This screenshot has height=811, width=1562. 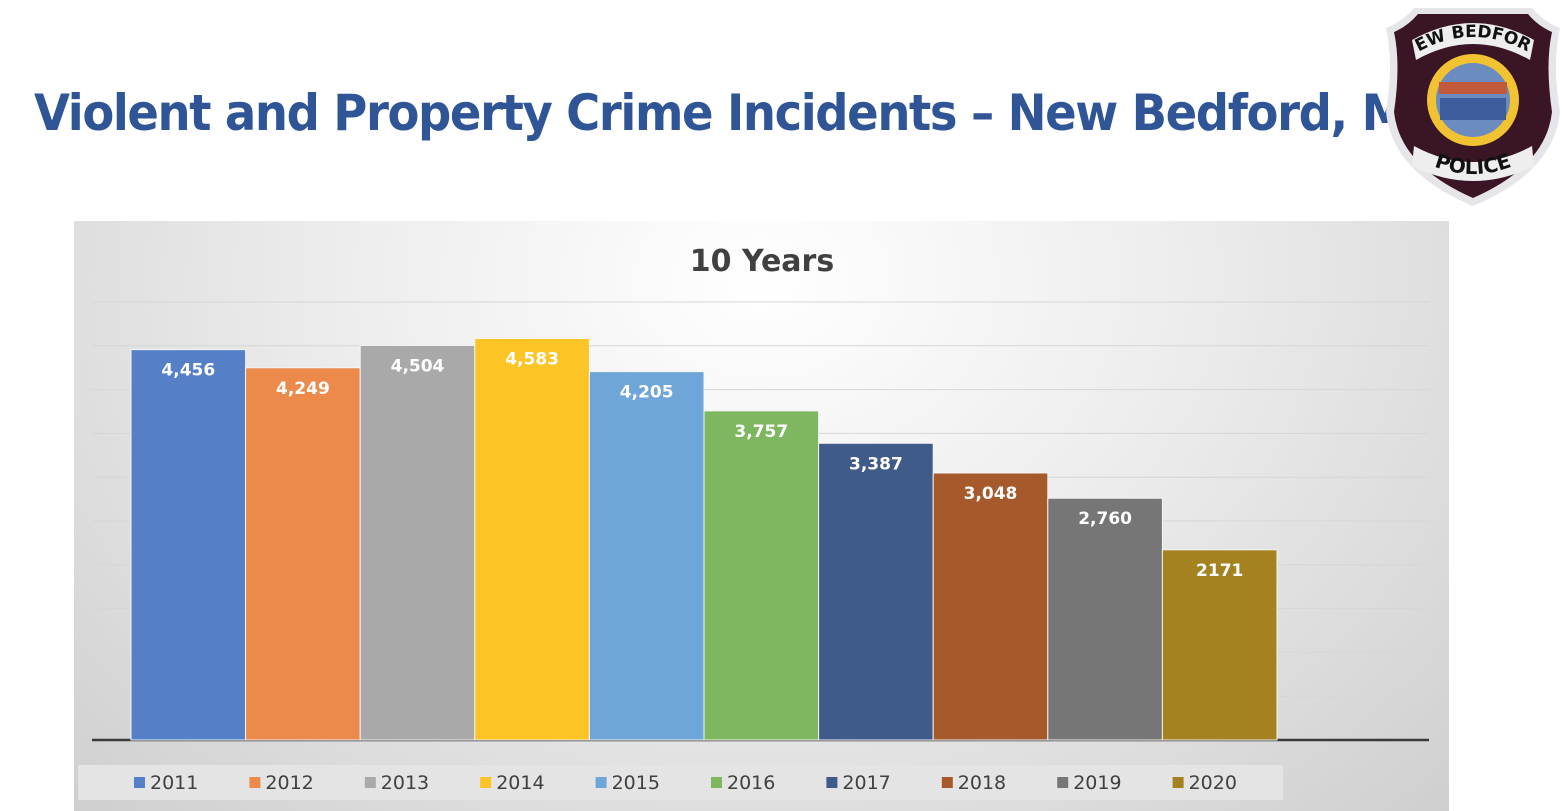 What do you see at coordinates (876, 591) in the screenshot?
I see `bar-2017` at bounding box center [876, 591].